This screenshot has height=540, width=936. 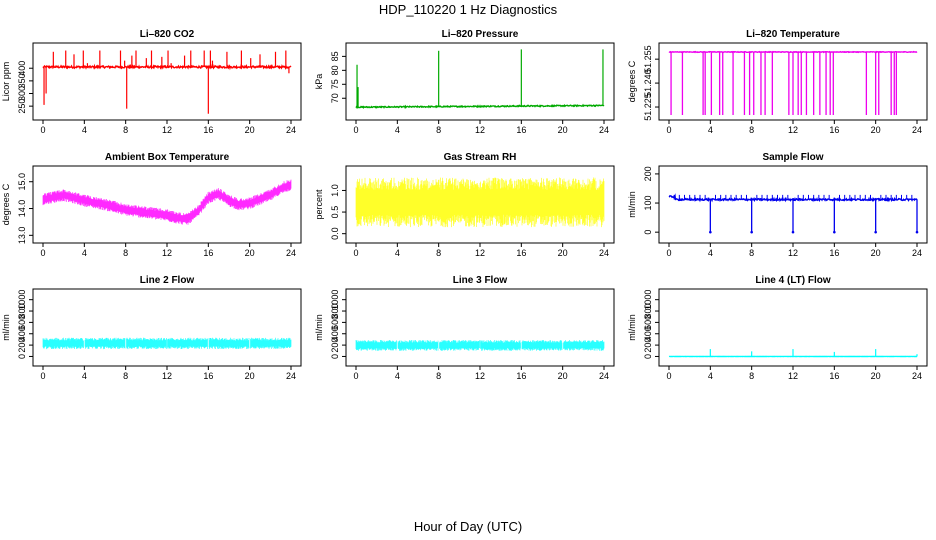 What do you see at coordinates (793, 34) in the screenshot?
I see `panel-title: Li–820 Temperature` at bounding box center [793, 34].